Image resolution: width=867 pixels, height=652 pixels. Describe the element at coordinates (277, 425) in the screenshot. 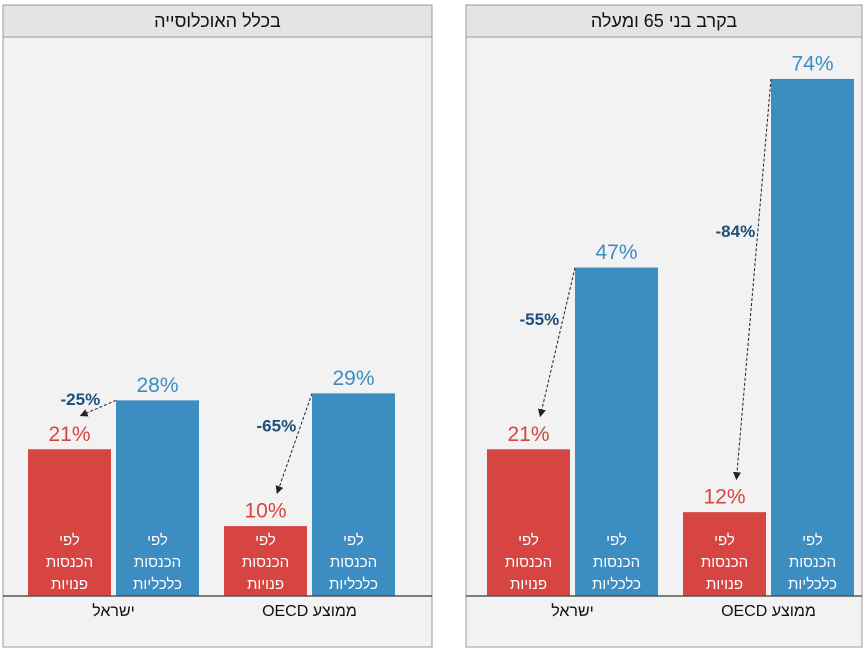

I see `change-annotation: -65%` at that location.